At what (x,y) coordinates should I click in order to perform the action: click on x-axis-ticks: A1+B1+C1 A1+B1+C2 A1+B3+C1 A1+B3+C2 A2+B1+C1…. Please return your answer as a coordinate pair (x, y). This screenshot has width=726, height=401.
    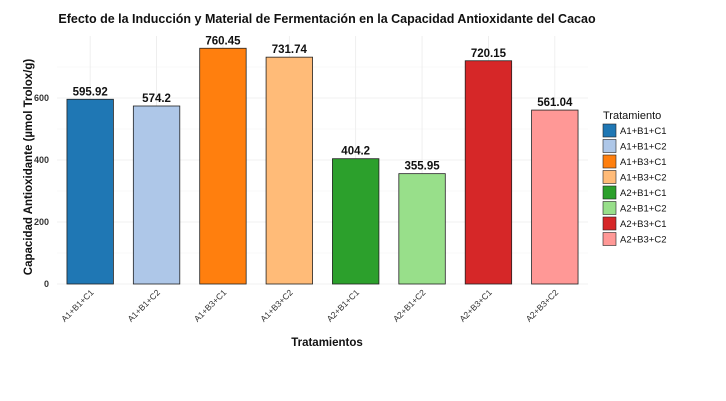
    Looking at the image, I should click on (309, 305).